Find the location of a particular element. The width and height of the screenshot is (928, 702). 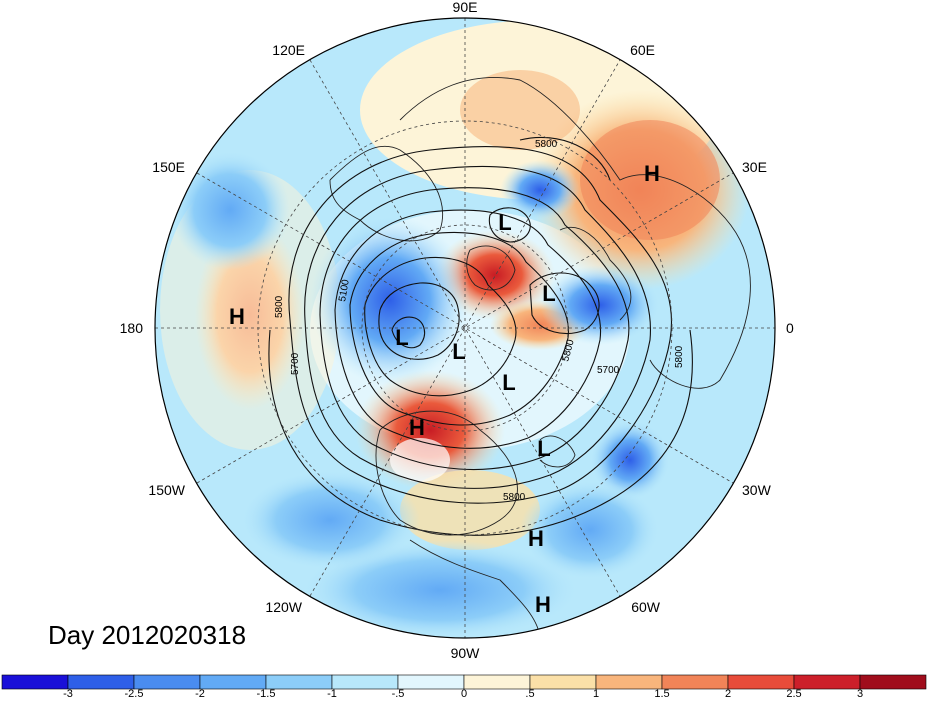

colorbar-tick-label: 0 is located at coordinates (464, 694).